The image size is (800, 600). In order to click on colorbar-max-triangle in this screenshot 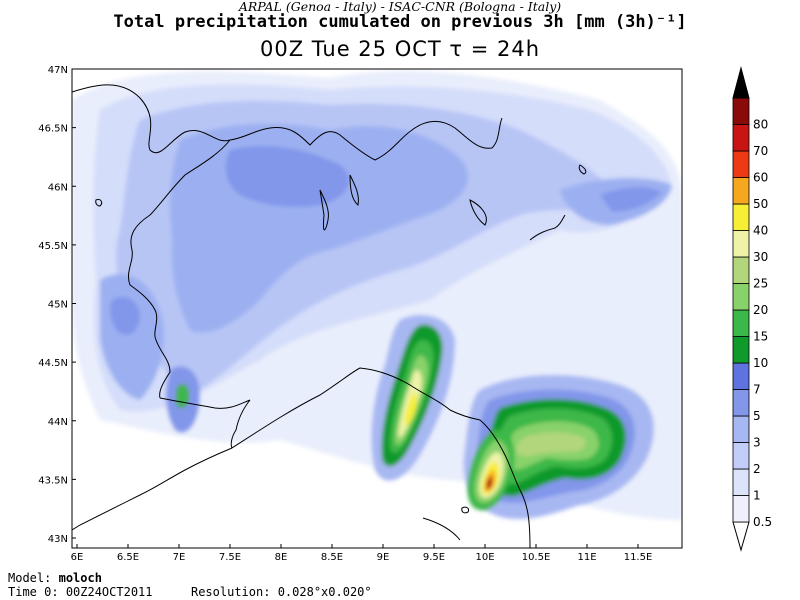, I will do `click(741, 82)`.